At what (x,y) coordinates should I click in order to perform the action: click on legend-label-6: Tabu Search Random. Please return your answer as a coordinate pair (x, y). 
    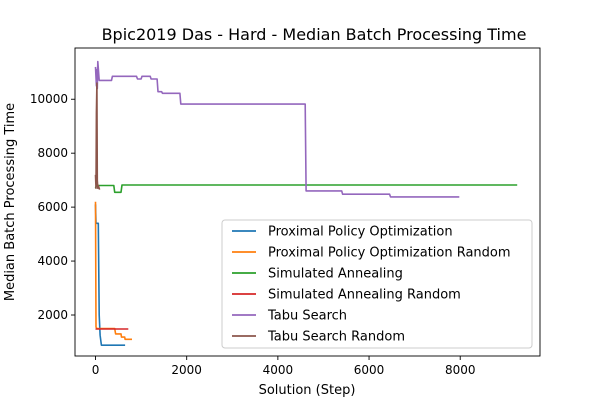
    Looking at the image, I should click on (336, 337).